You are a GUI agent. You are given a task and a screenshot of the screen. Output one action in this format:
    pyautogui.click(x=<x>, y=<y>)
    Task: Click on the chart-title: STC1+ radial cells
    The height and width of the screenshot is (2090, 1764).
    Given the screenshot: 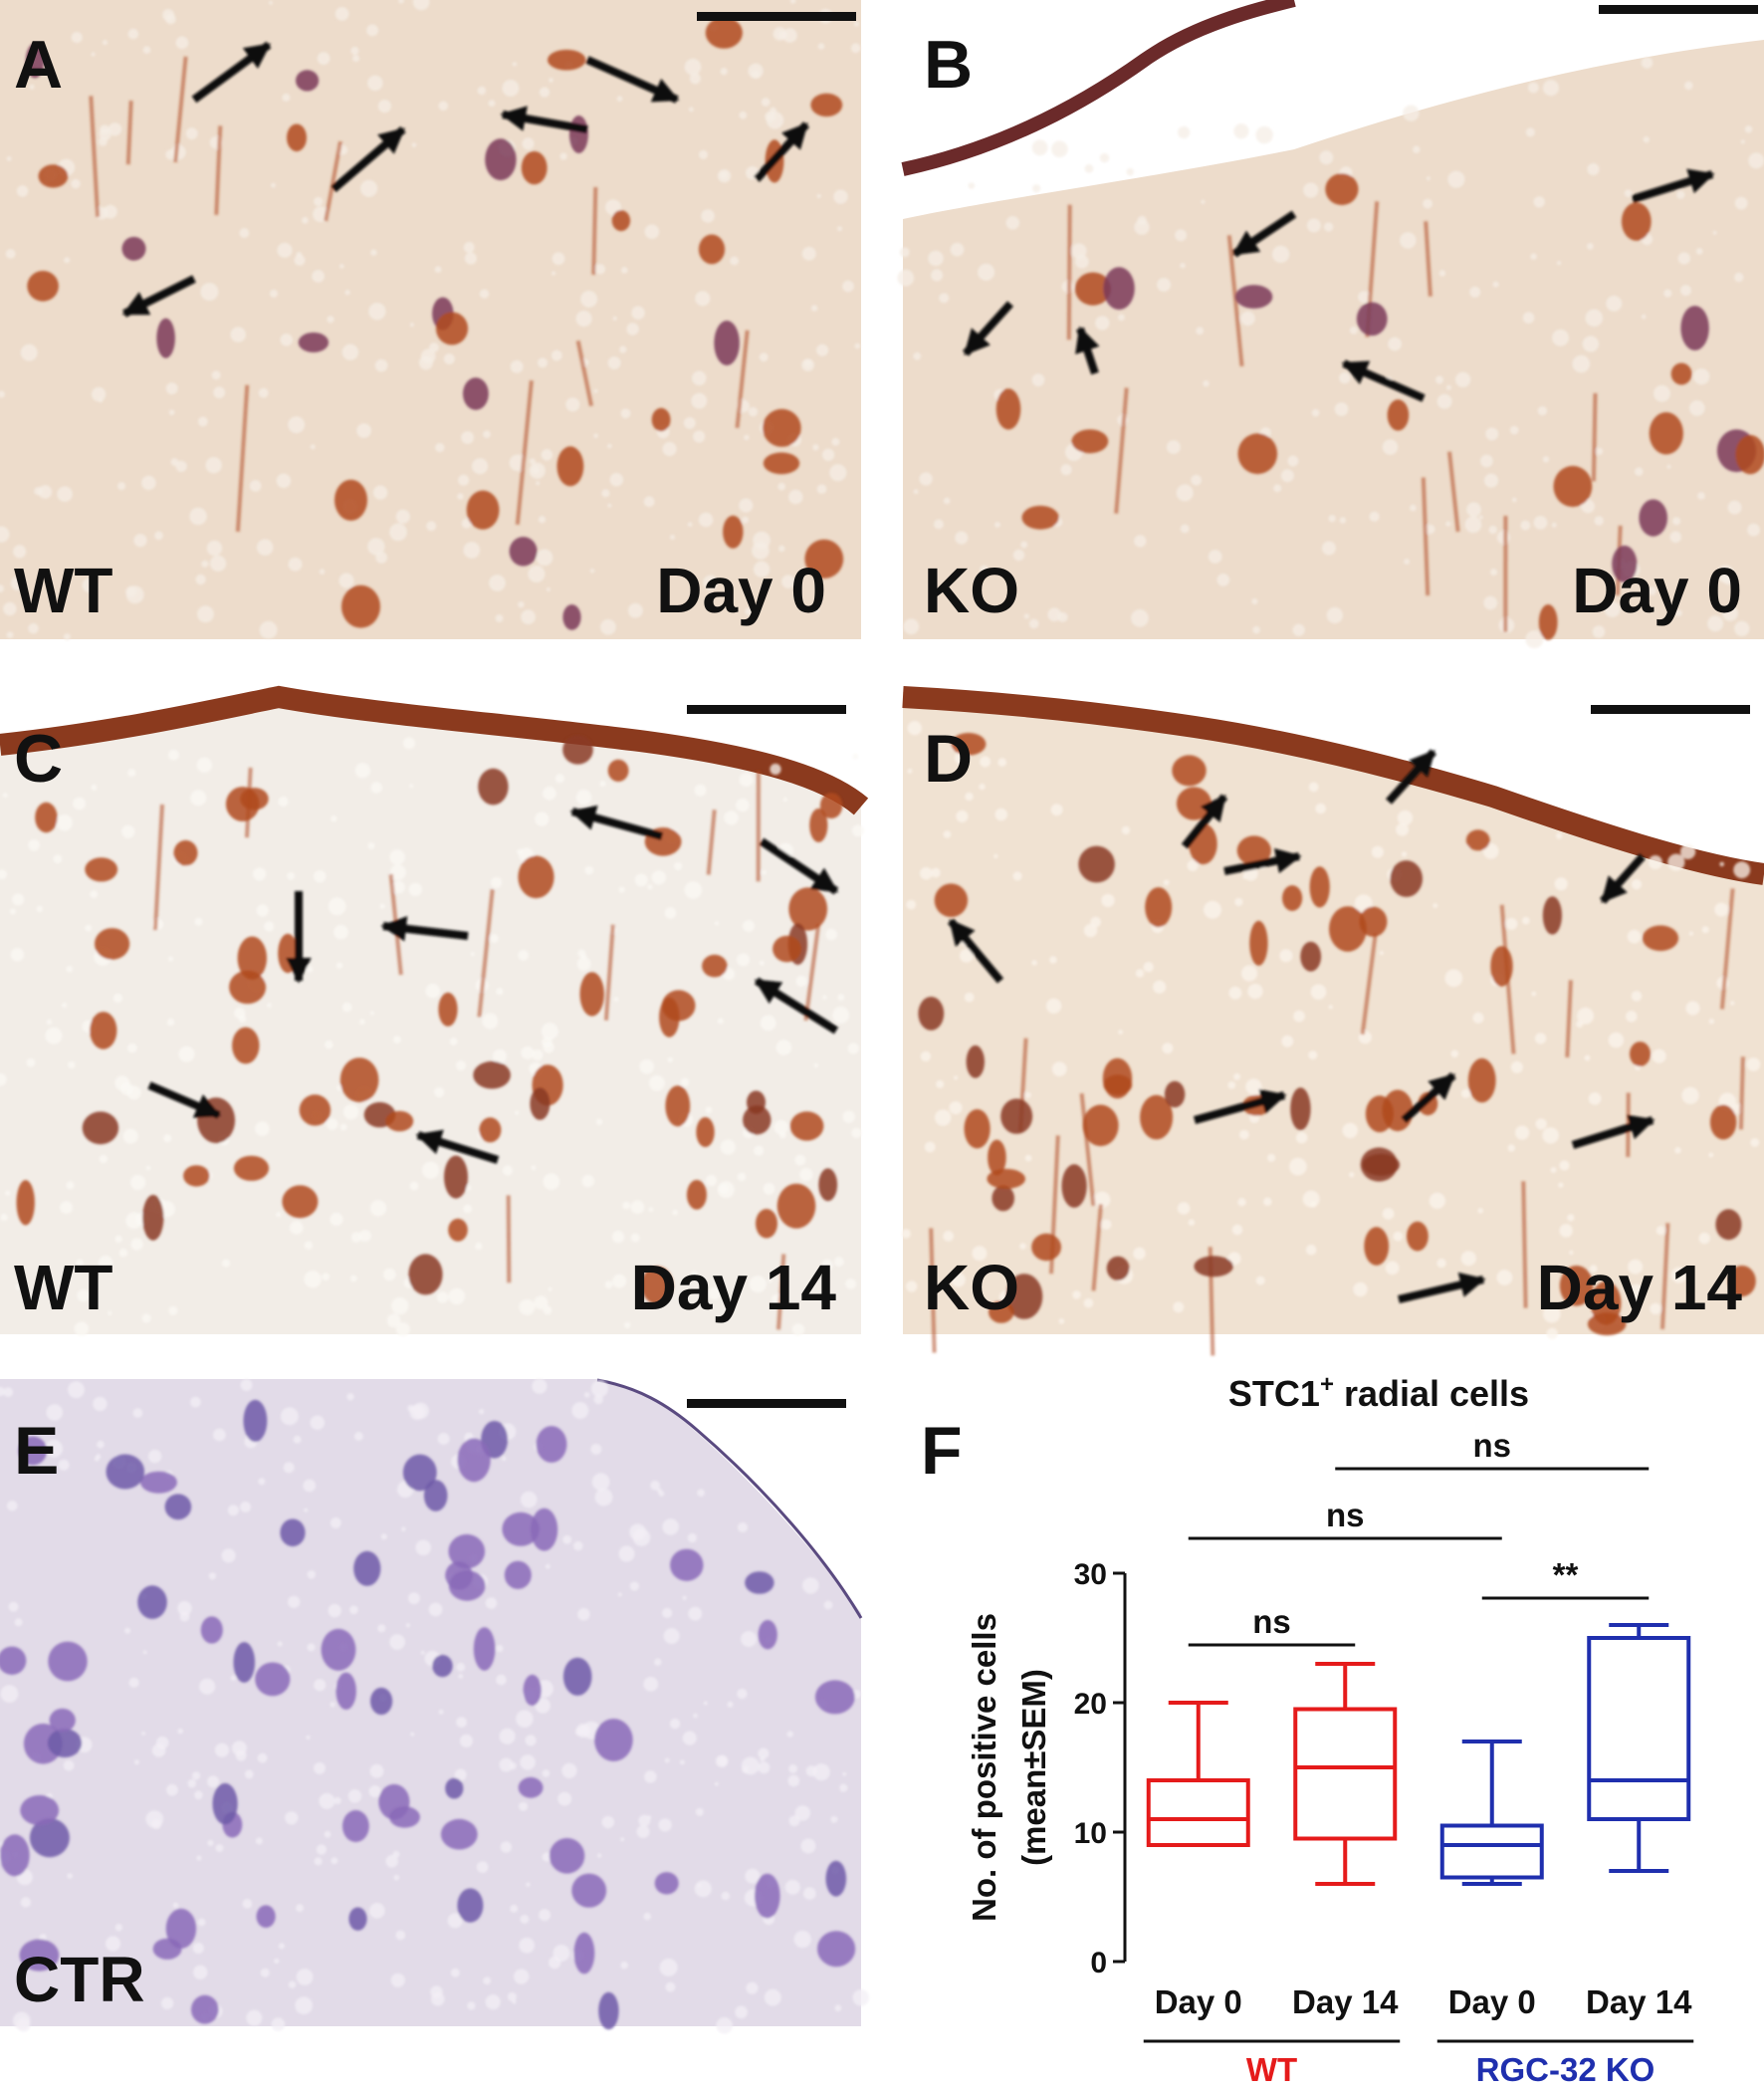 What is the action you would take?
    pyautogui.click(x=1378, y=1393)
    